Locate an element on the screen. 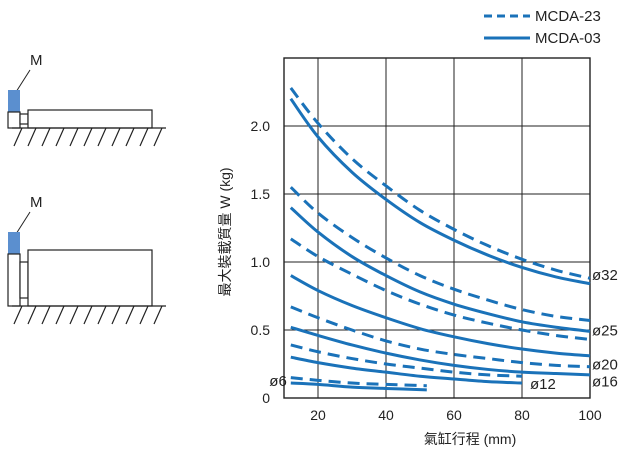 This screenshot has width=625, height=457. y-tick-label: 0.5 is located at coordinates (261, 330).